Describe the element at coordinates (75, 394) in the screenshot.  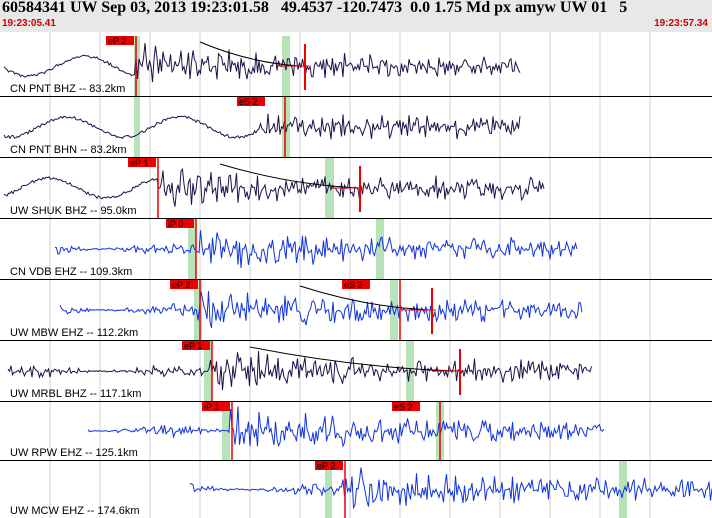
I see `channel-label: UW MRBL BHZ -- 117.1km` at that location.